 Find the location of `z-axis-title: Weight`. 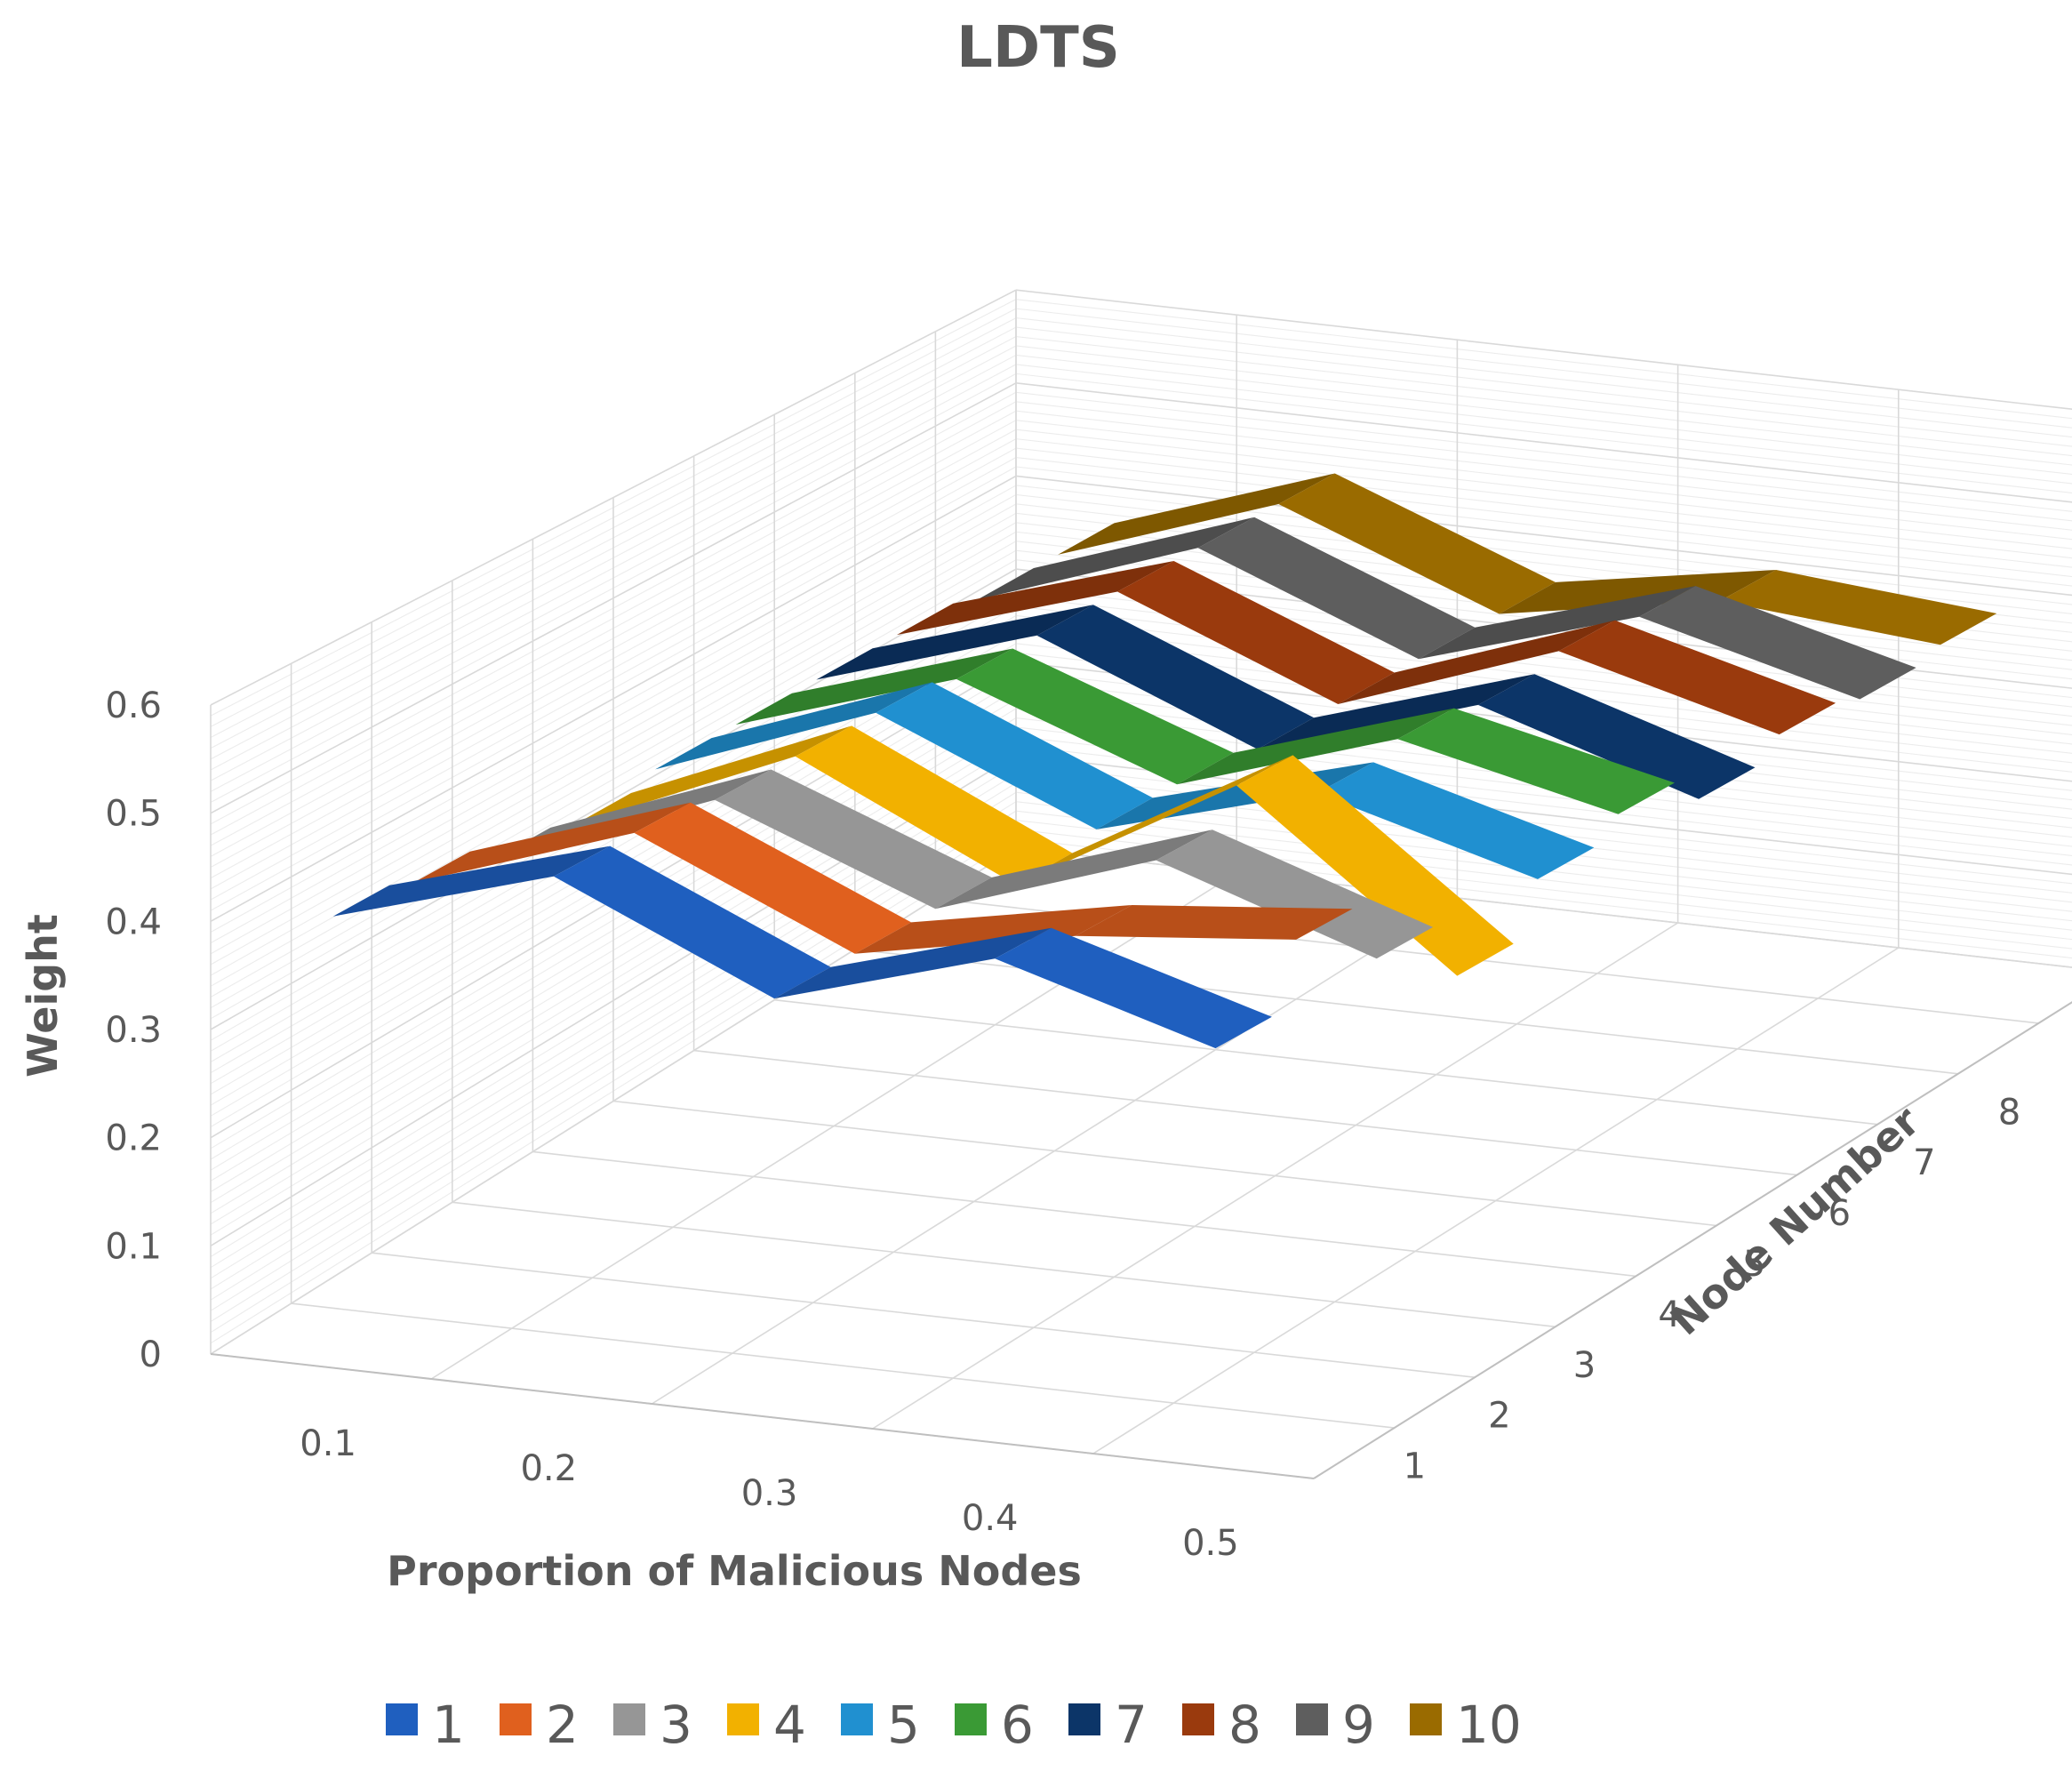

z-axis-title: Weight is located at coordinates (43, 996).